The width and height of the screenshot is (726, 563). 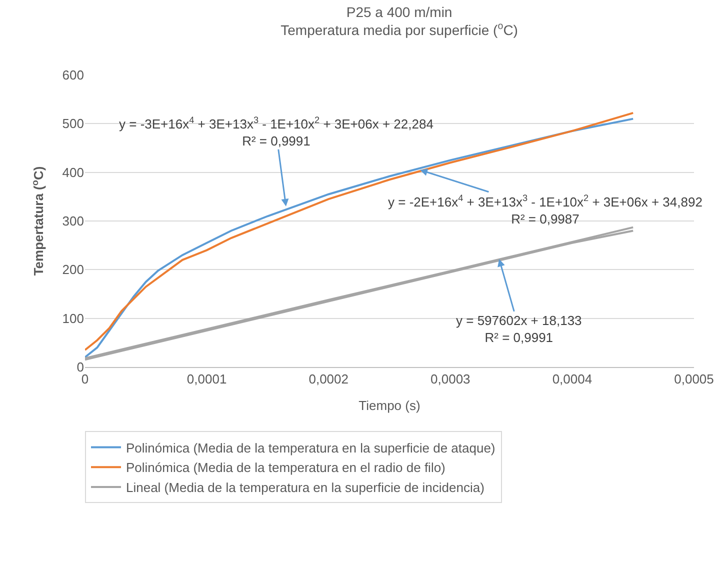 What do you see at coordinates (286, 468) in the screenshot?
I see `legend-label: Polinómica (Media de la temperatura en el radio de filo)` at bounding box center [286, 468].